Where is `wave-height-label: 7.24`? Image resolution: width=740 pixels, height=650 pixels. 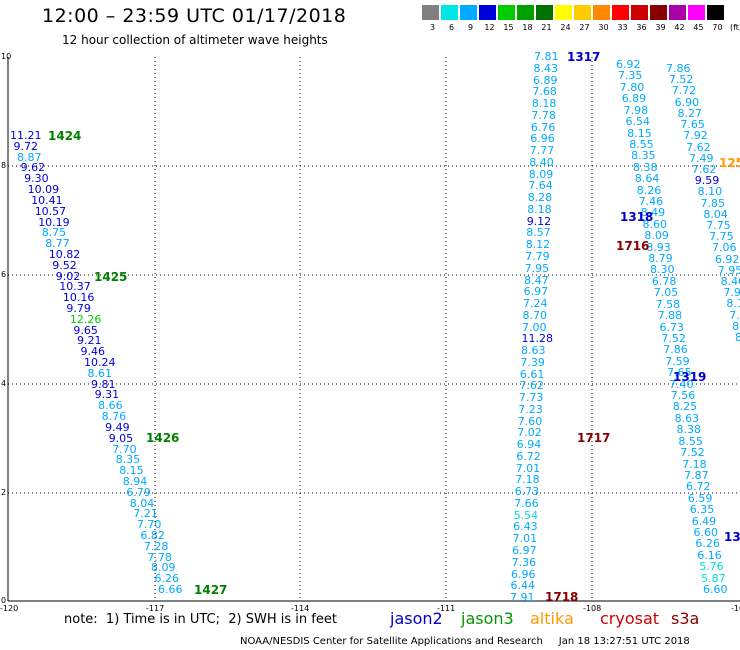
wave-height-label: 7.24 is located at coordinates (535, 303).